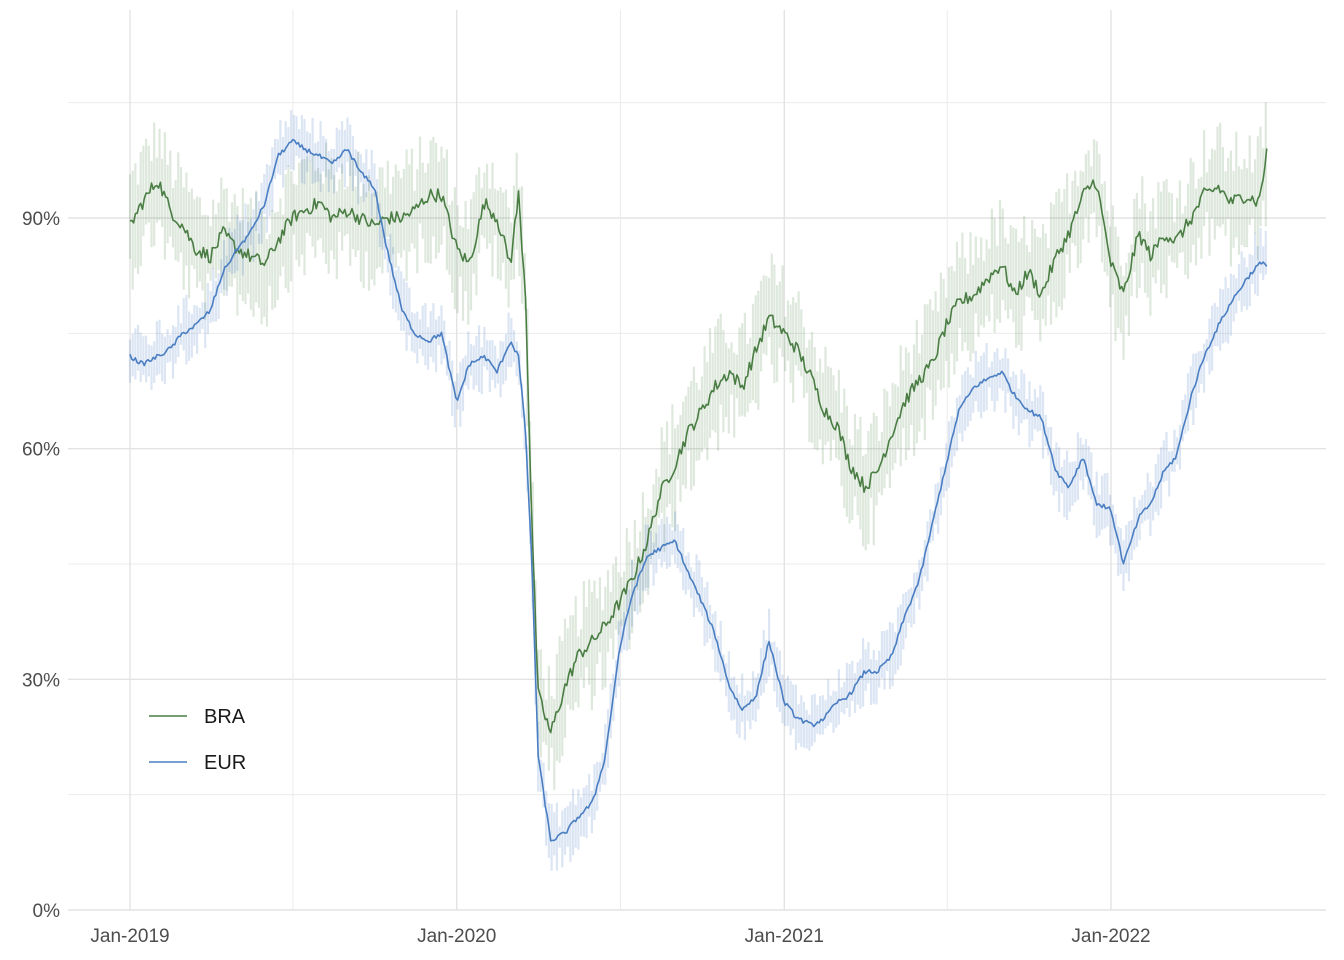  I want to click on y-axis: 0% 30% 60% 90%, so click(41, 565).